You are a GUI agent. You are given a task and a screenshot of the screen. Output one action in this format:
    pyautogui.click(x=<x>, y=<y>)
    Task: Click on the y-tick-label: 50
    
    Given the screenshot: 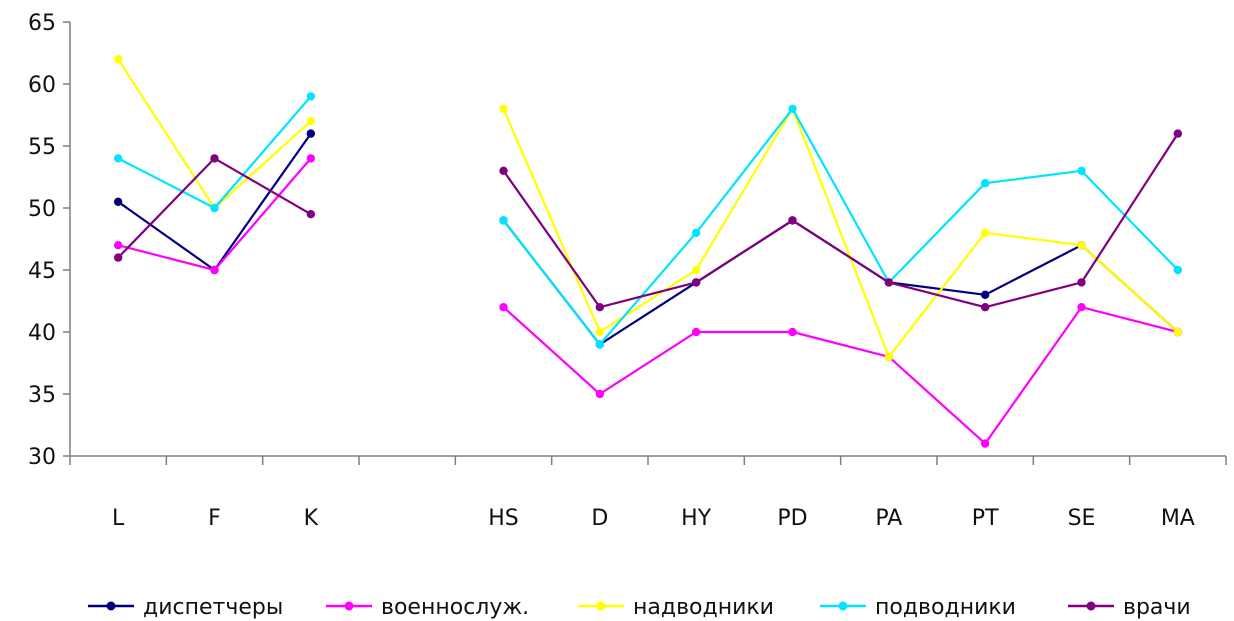 What is the action you would take?
    pyautogui.click(x=42, y=209)
    